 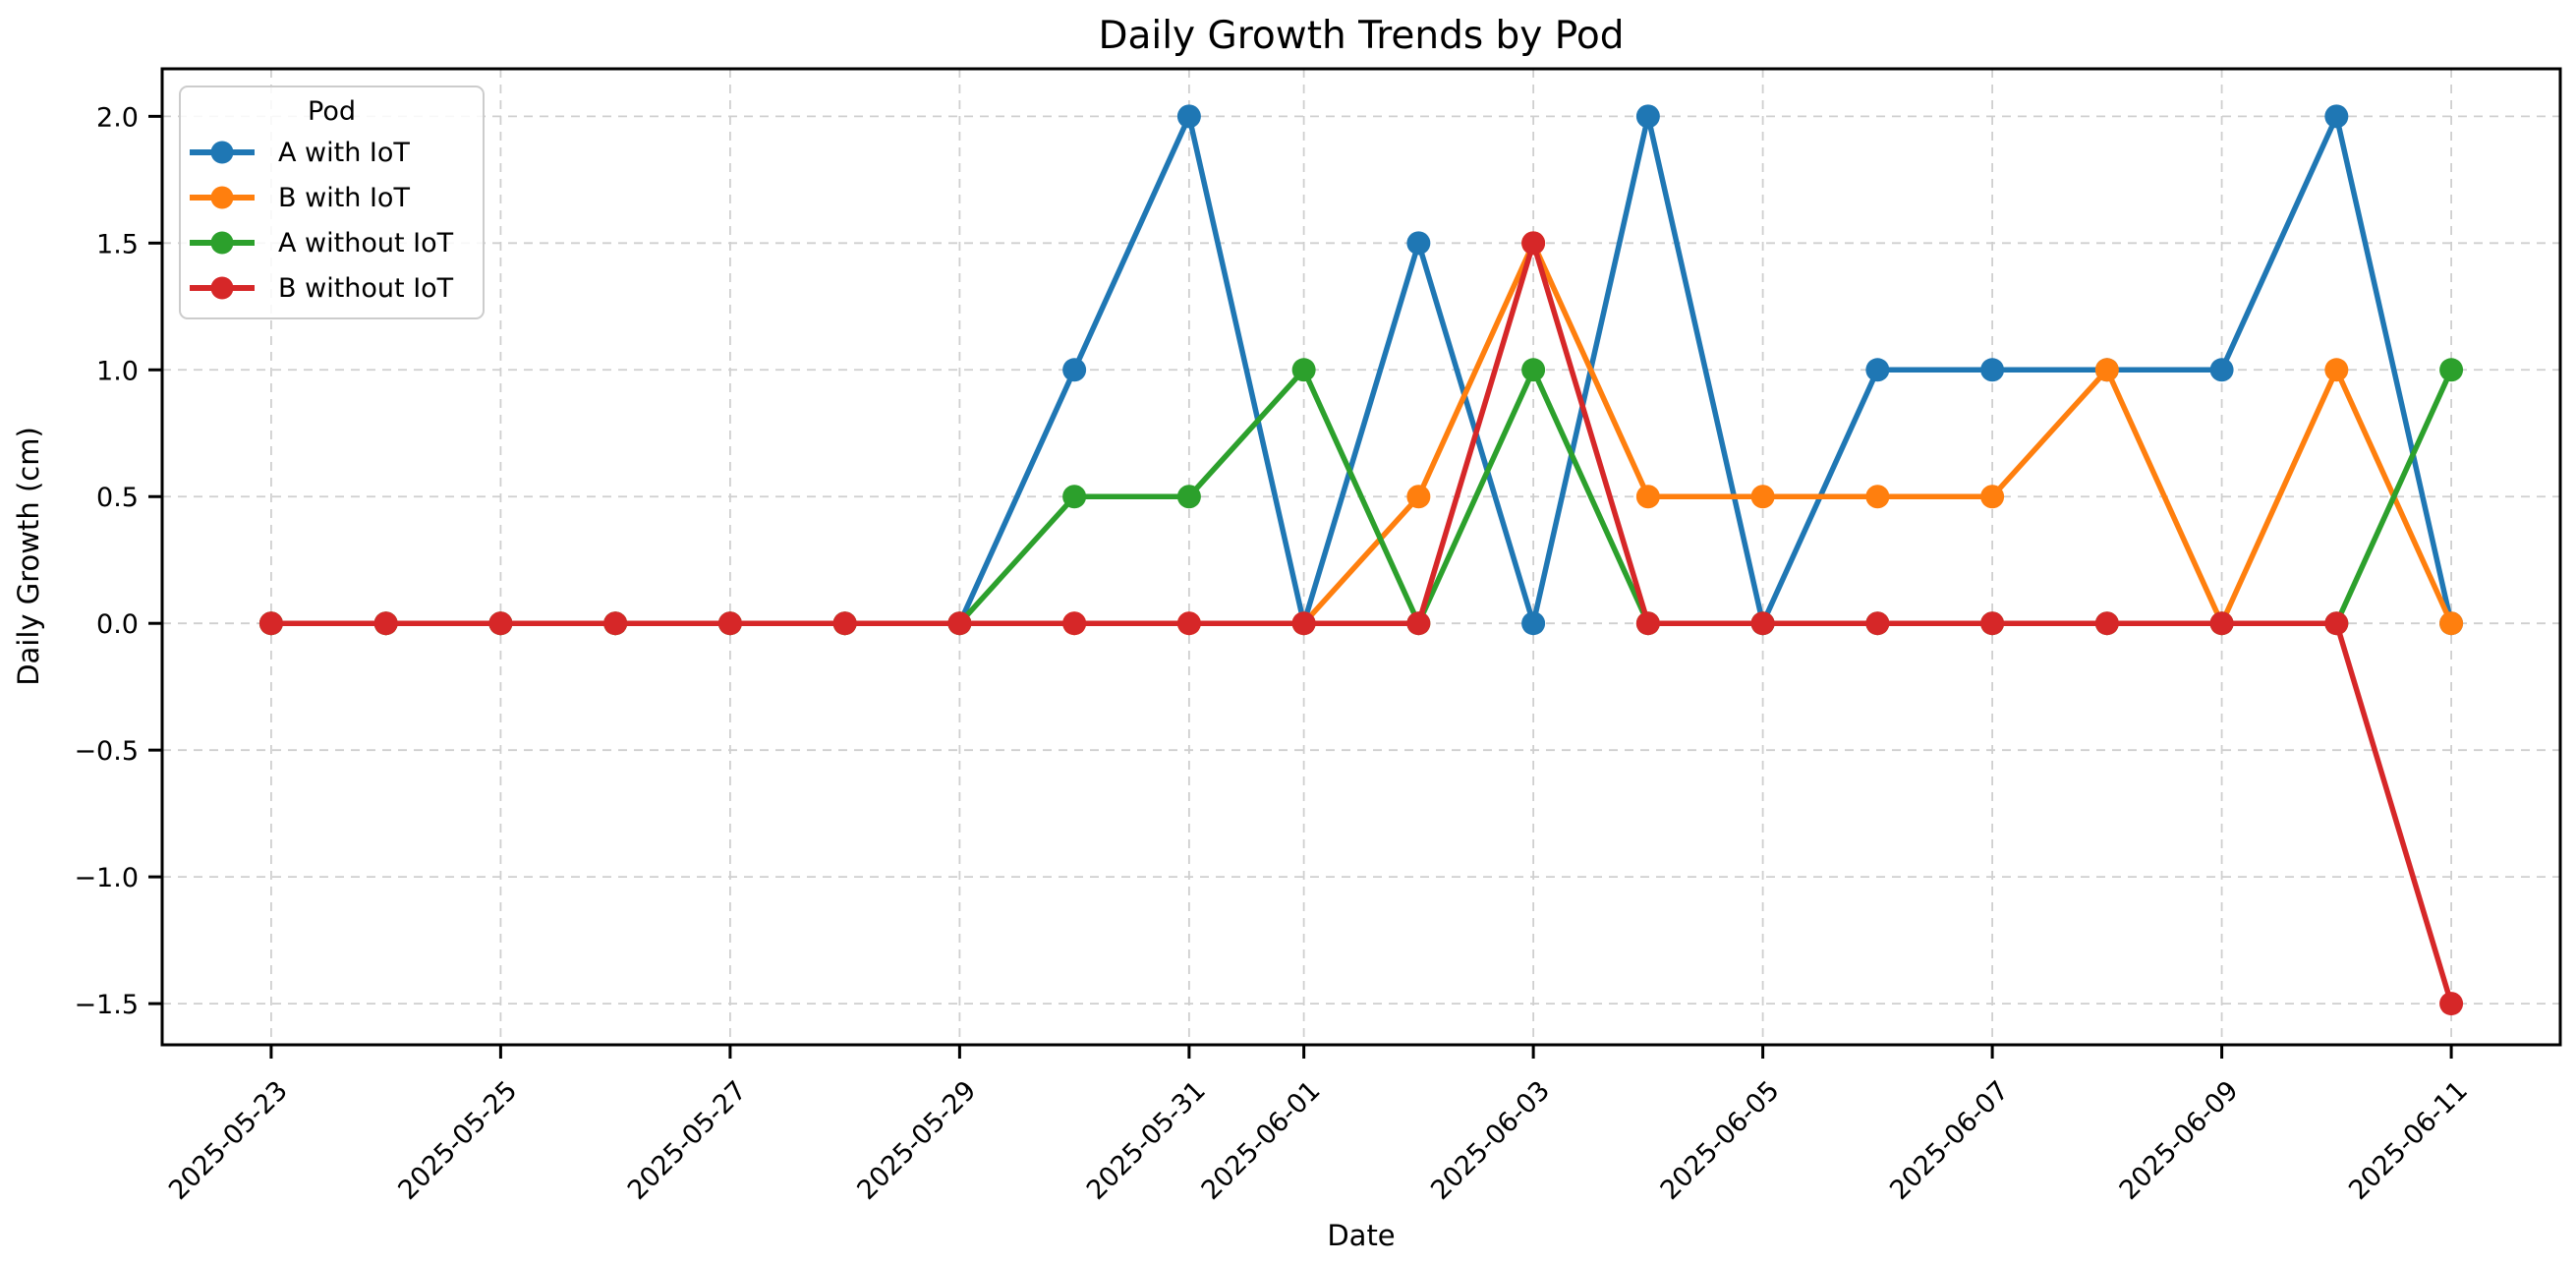 I want to click on y-tick-label: −1.0, so click(x=106, y=878).